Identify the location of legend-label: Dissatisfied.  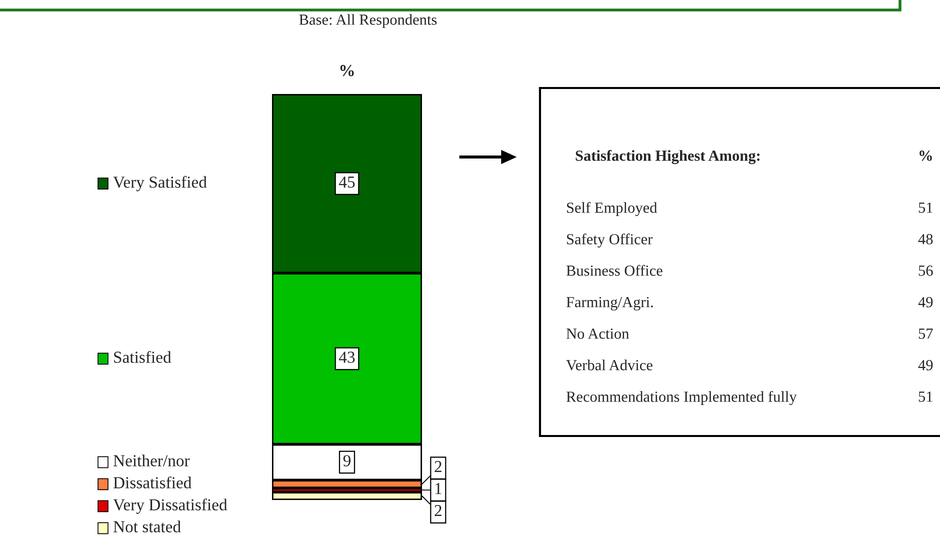
(152, 482).